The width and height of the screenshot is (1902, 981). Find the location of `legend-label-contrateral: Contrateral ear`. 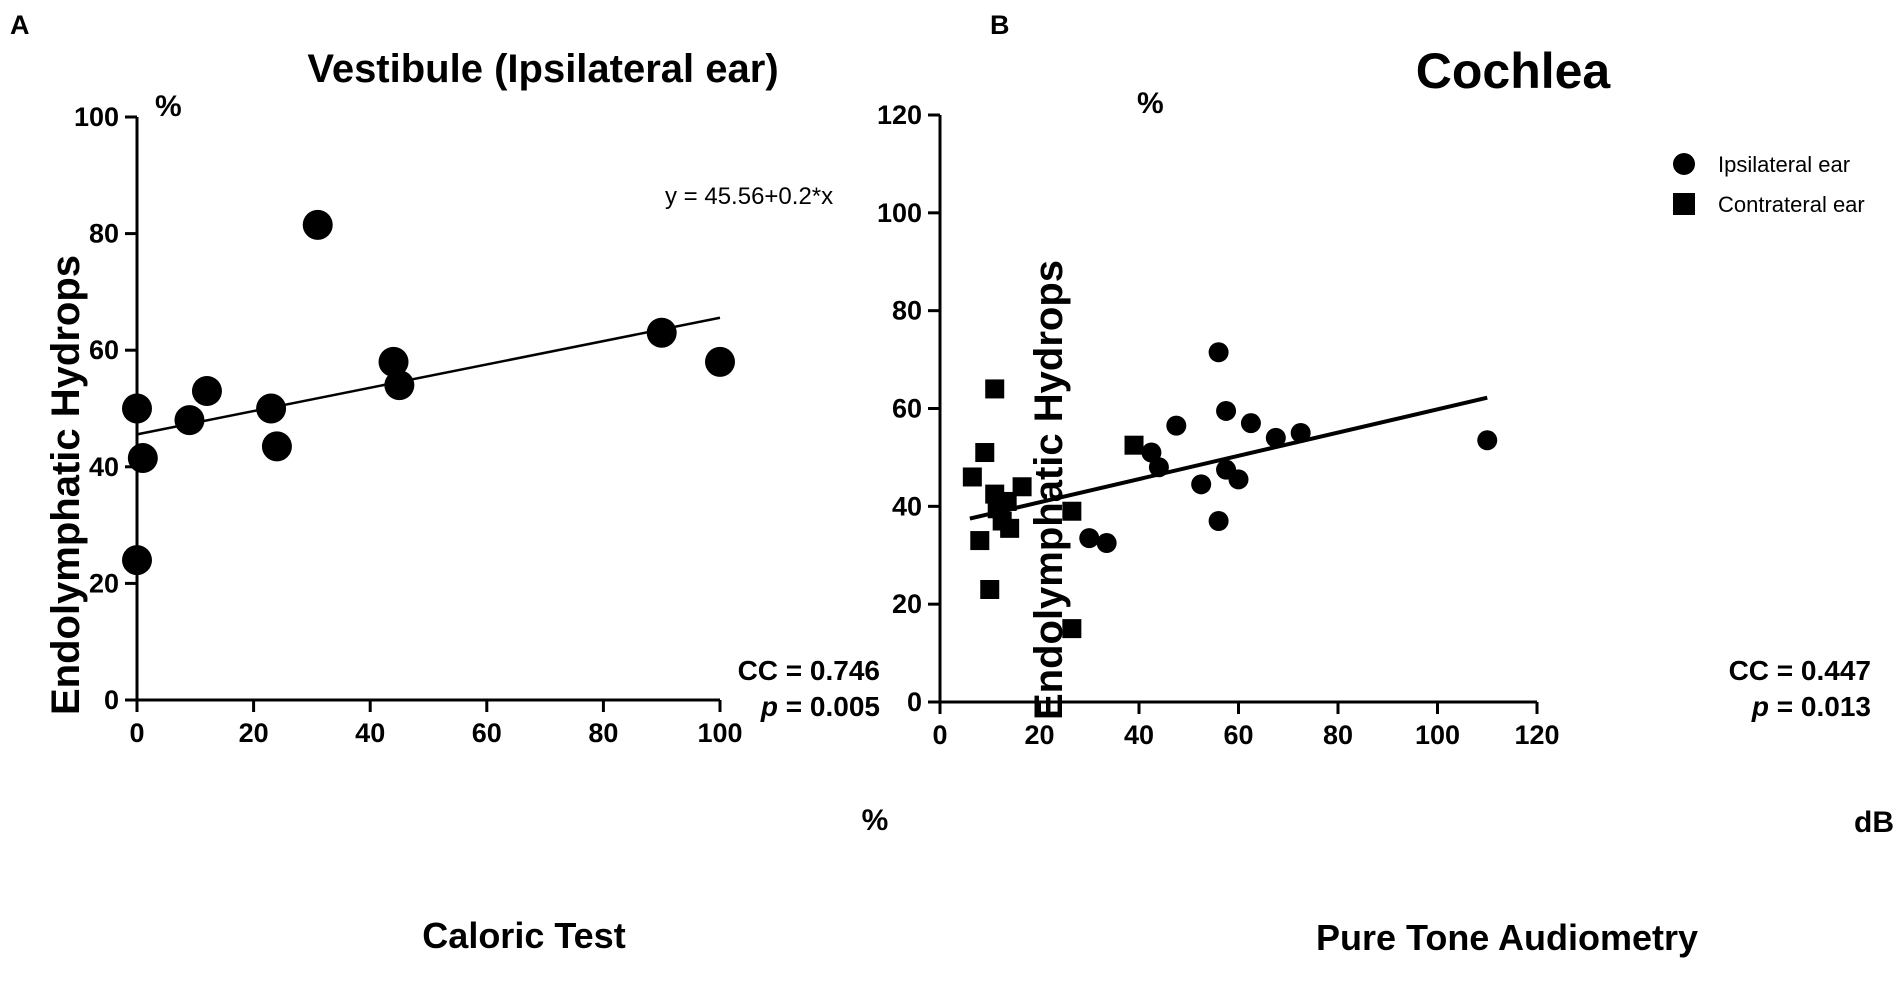

legend-label-contrateral: Contrateral ear is located at coordinates (1791, 204).